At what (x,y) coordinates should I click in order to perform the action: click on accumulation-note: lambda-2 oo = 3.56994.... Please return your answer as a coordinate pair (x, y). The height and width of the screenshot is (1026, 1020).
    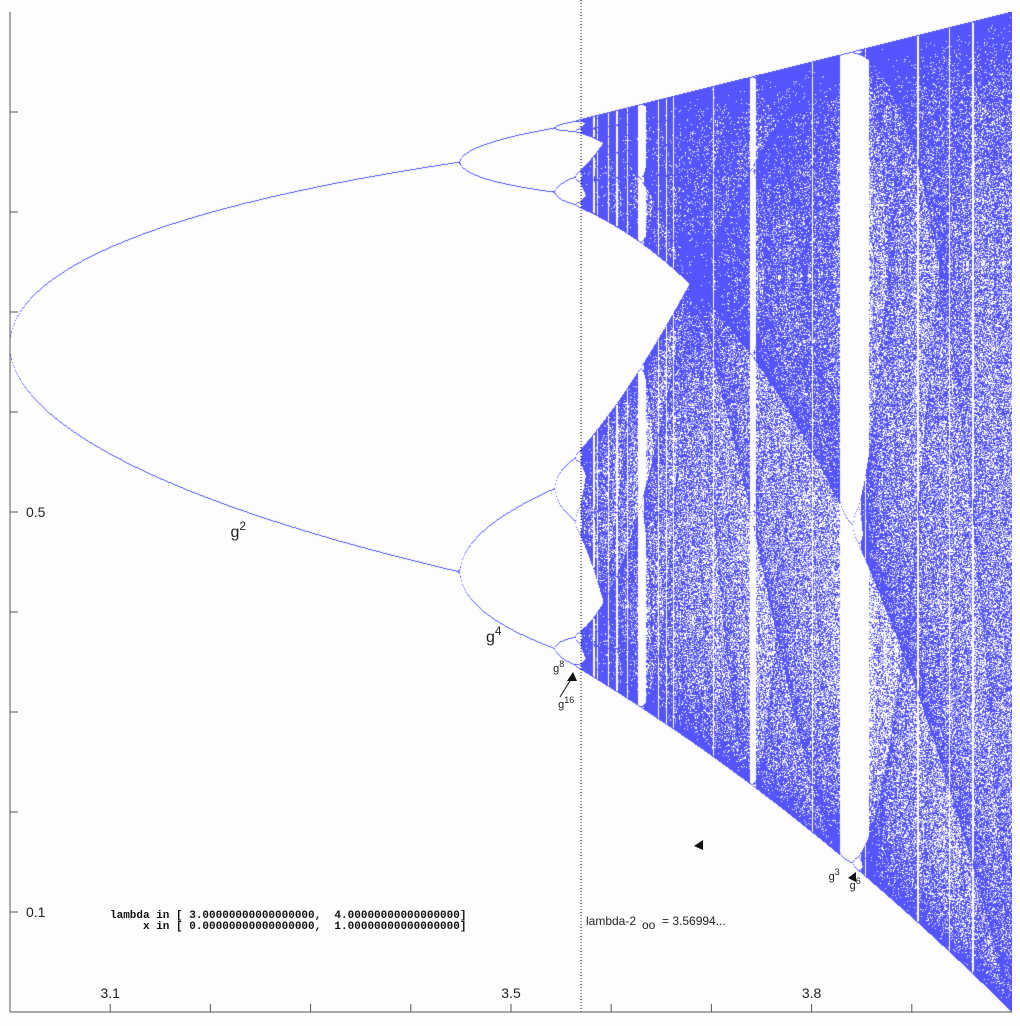
    Looking at the image, I should click on (656, 923).